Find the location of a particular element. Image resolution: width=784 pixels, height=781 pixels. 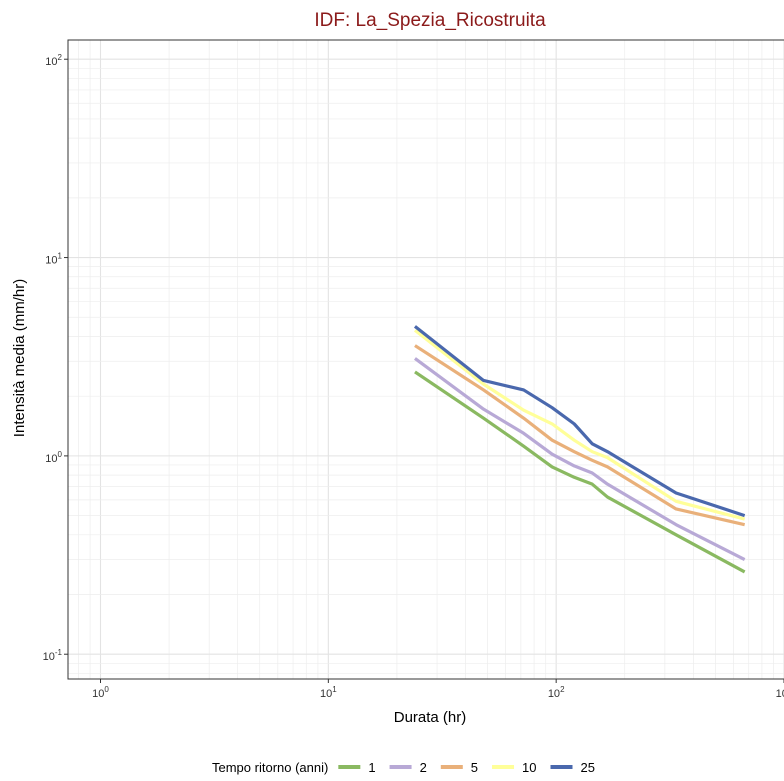

y-axis-ticks: 10⁻¹ 10⁰ 10¹ 10² is located at coordinates (55, 358).